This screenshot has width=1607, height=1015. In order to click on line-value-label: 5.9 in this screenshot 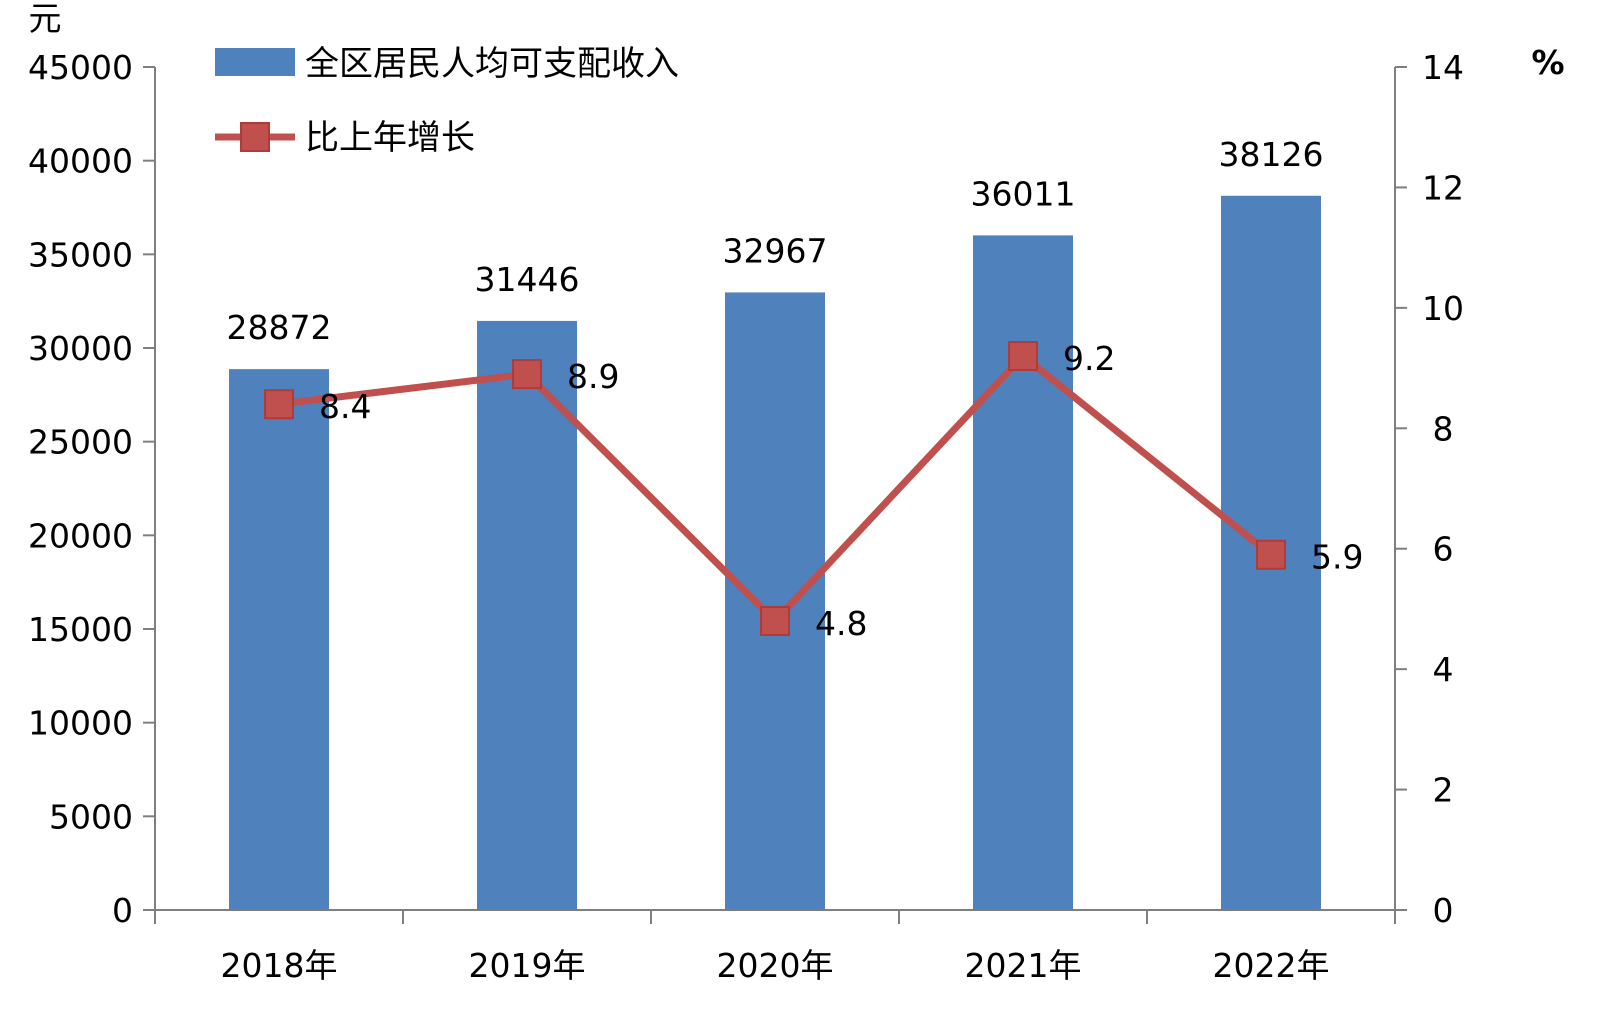, I will do `click(1337, 557)`.